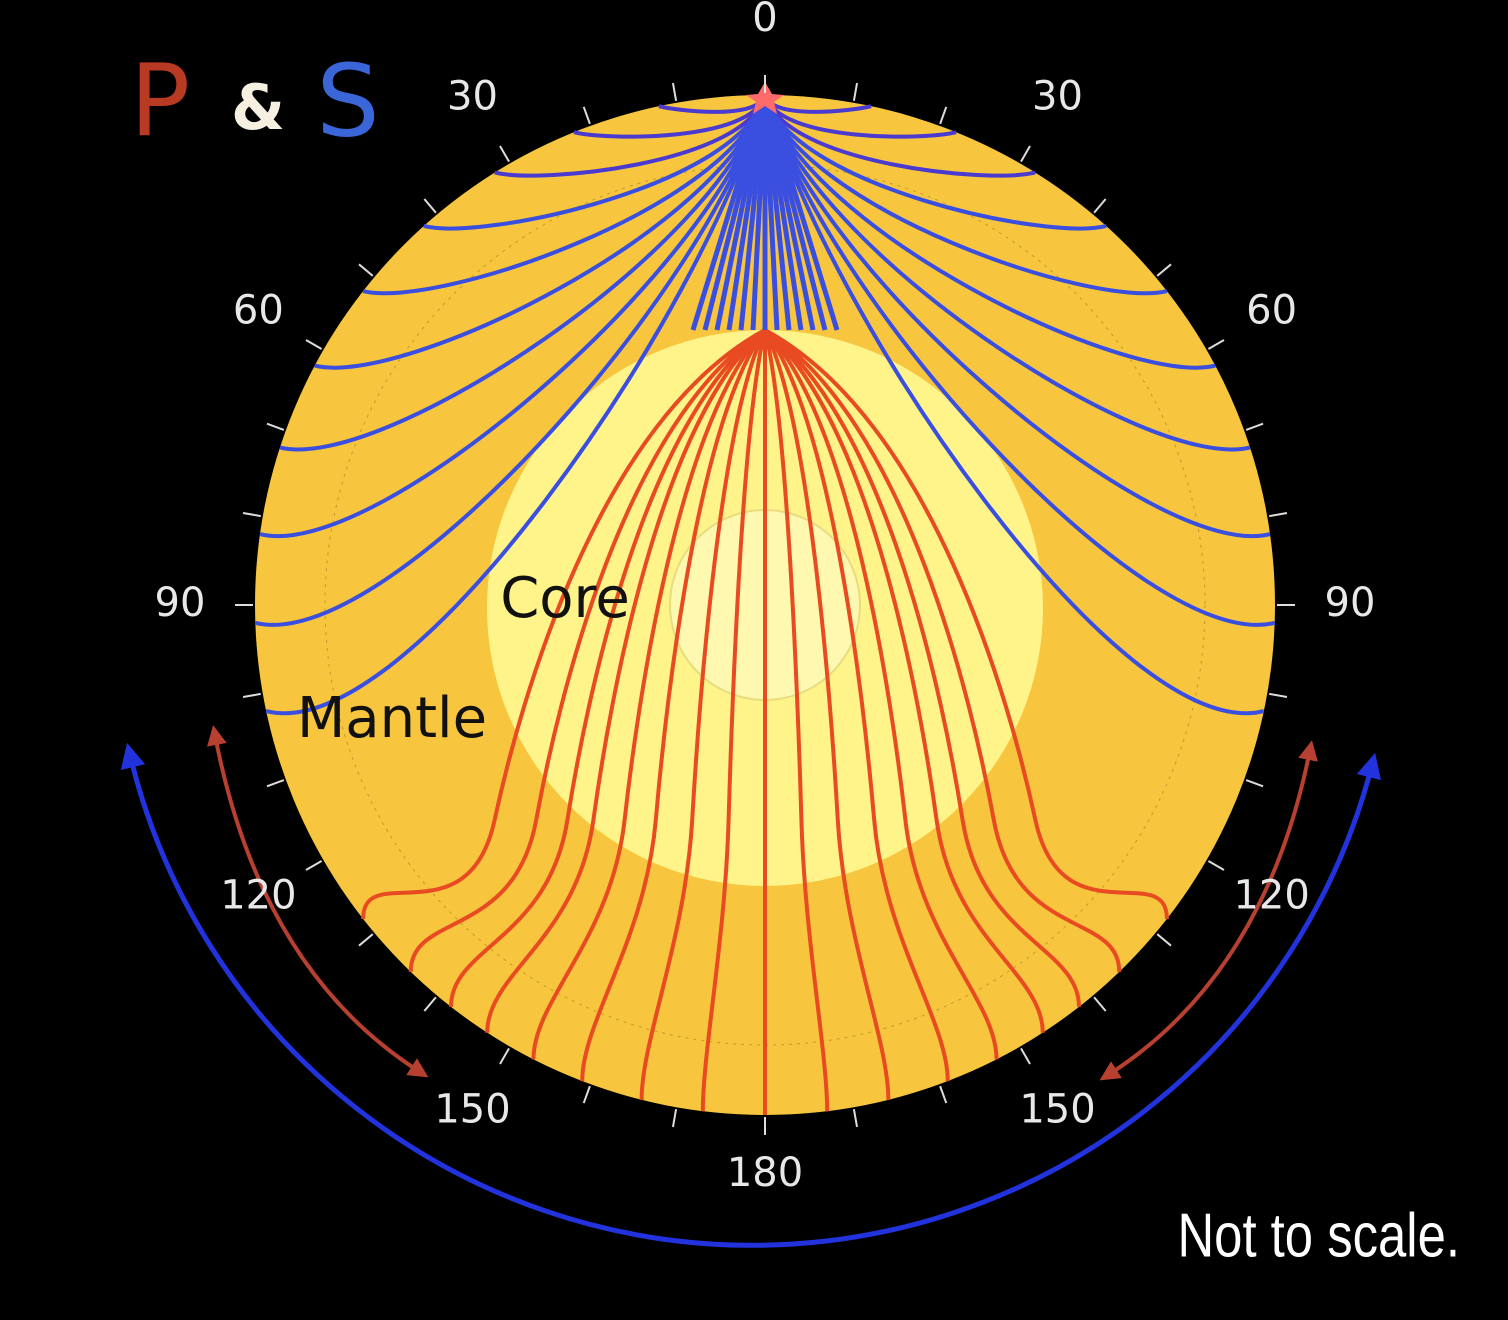 Image resolution: width=1508 pixels, height=1320 pixels. I want to click on s-ray-core-entry, so click(801, 212).